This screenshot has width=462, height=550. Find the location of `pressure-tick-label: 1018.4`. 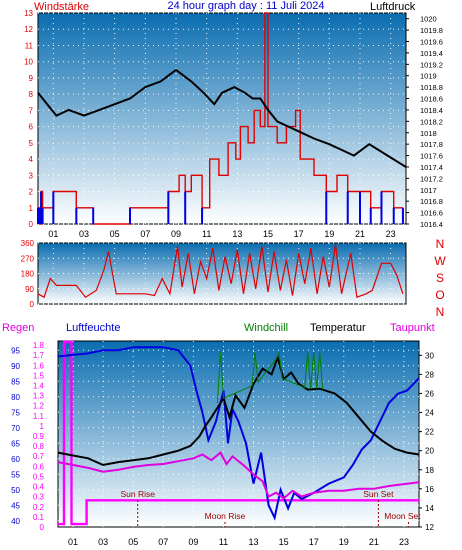

pressure-tick-label: 1018.4 is located at coordinates (431, 110).